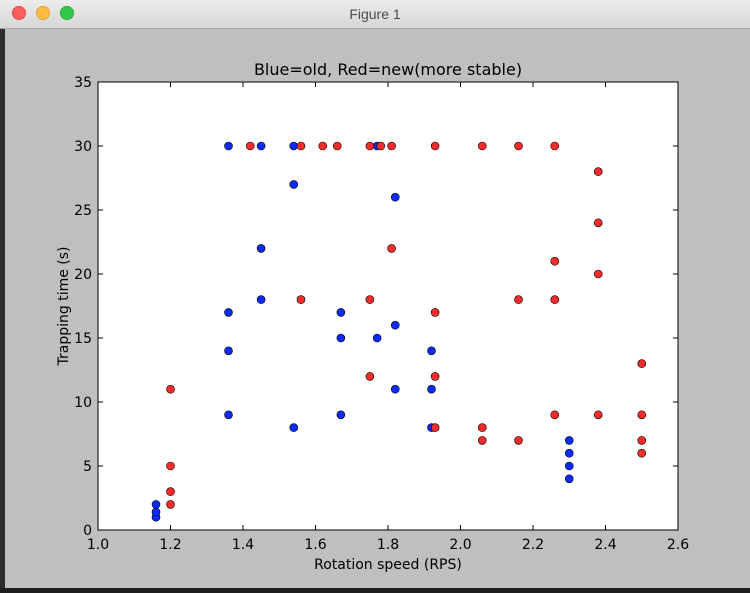 The height and width of the screenshot is (593, 750). I want to click on y-tick-label: 30, so click(83, 147).